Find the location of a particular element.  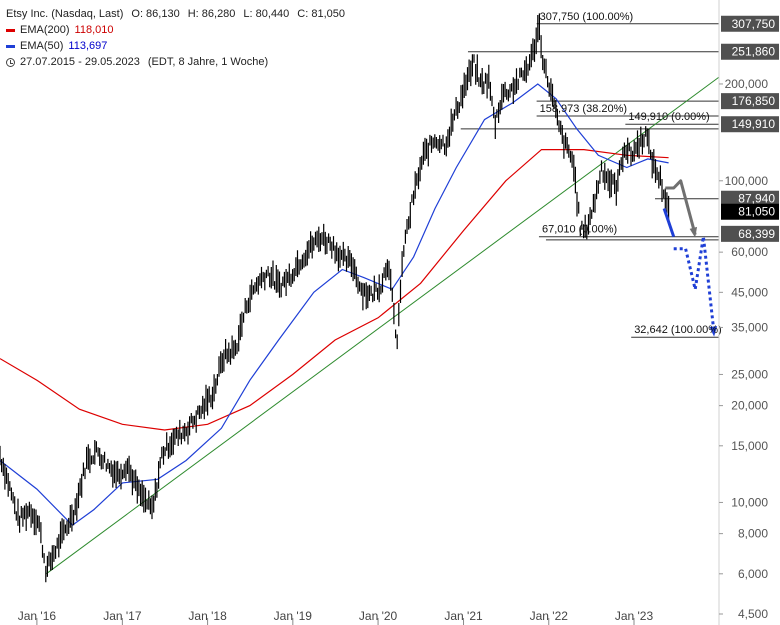

ema200-swatch is located at coordinates (10, 30).